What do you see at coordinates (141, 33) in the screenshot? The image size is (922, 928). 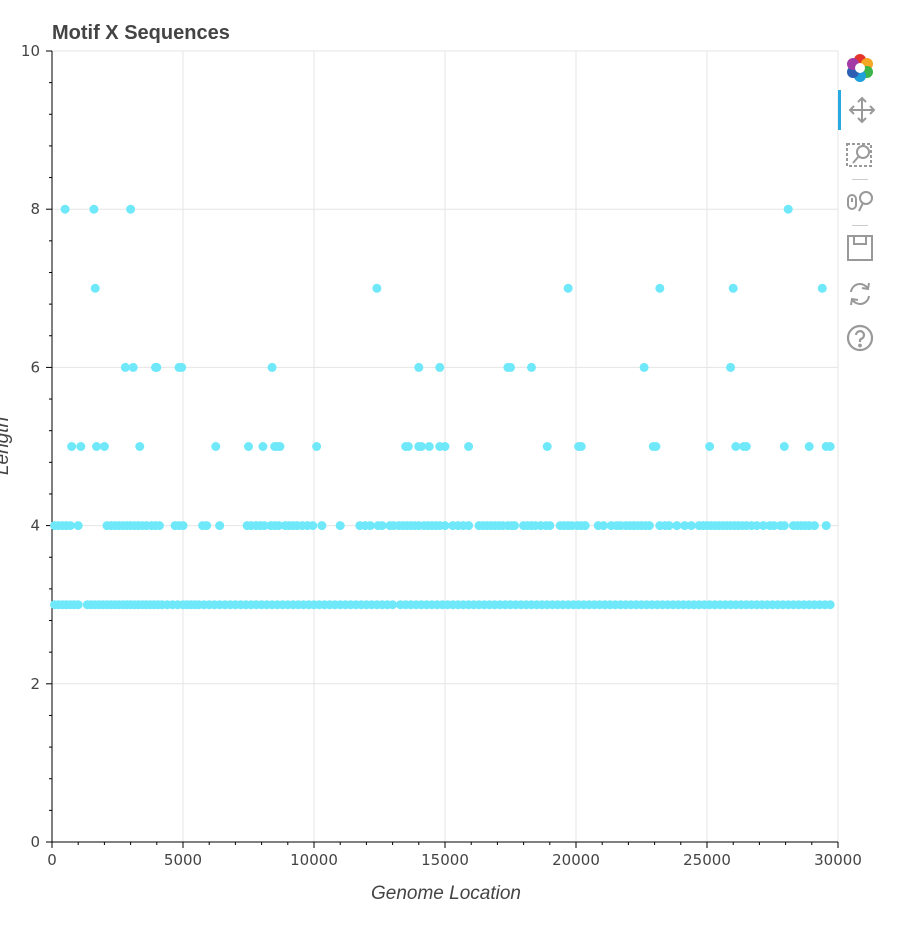 I see `chart-title: Motif X Sequences` at bounding box center [141, 33].